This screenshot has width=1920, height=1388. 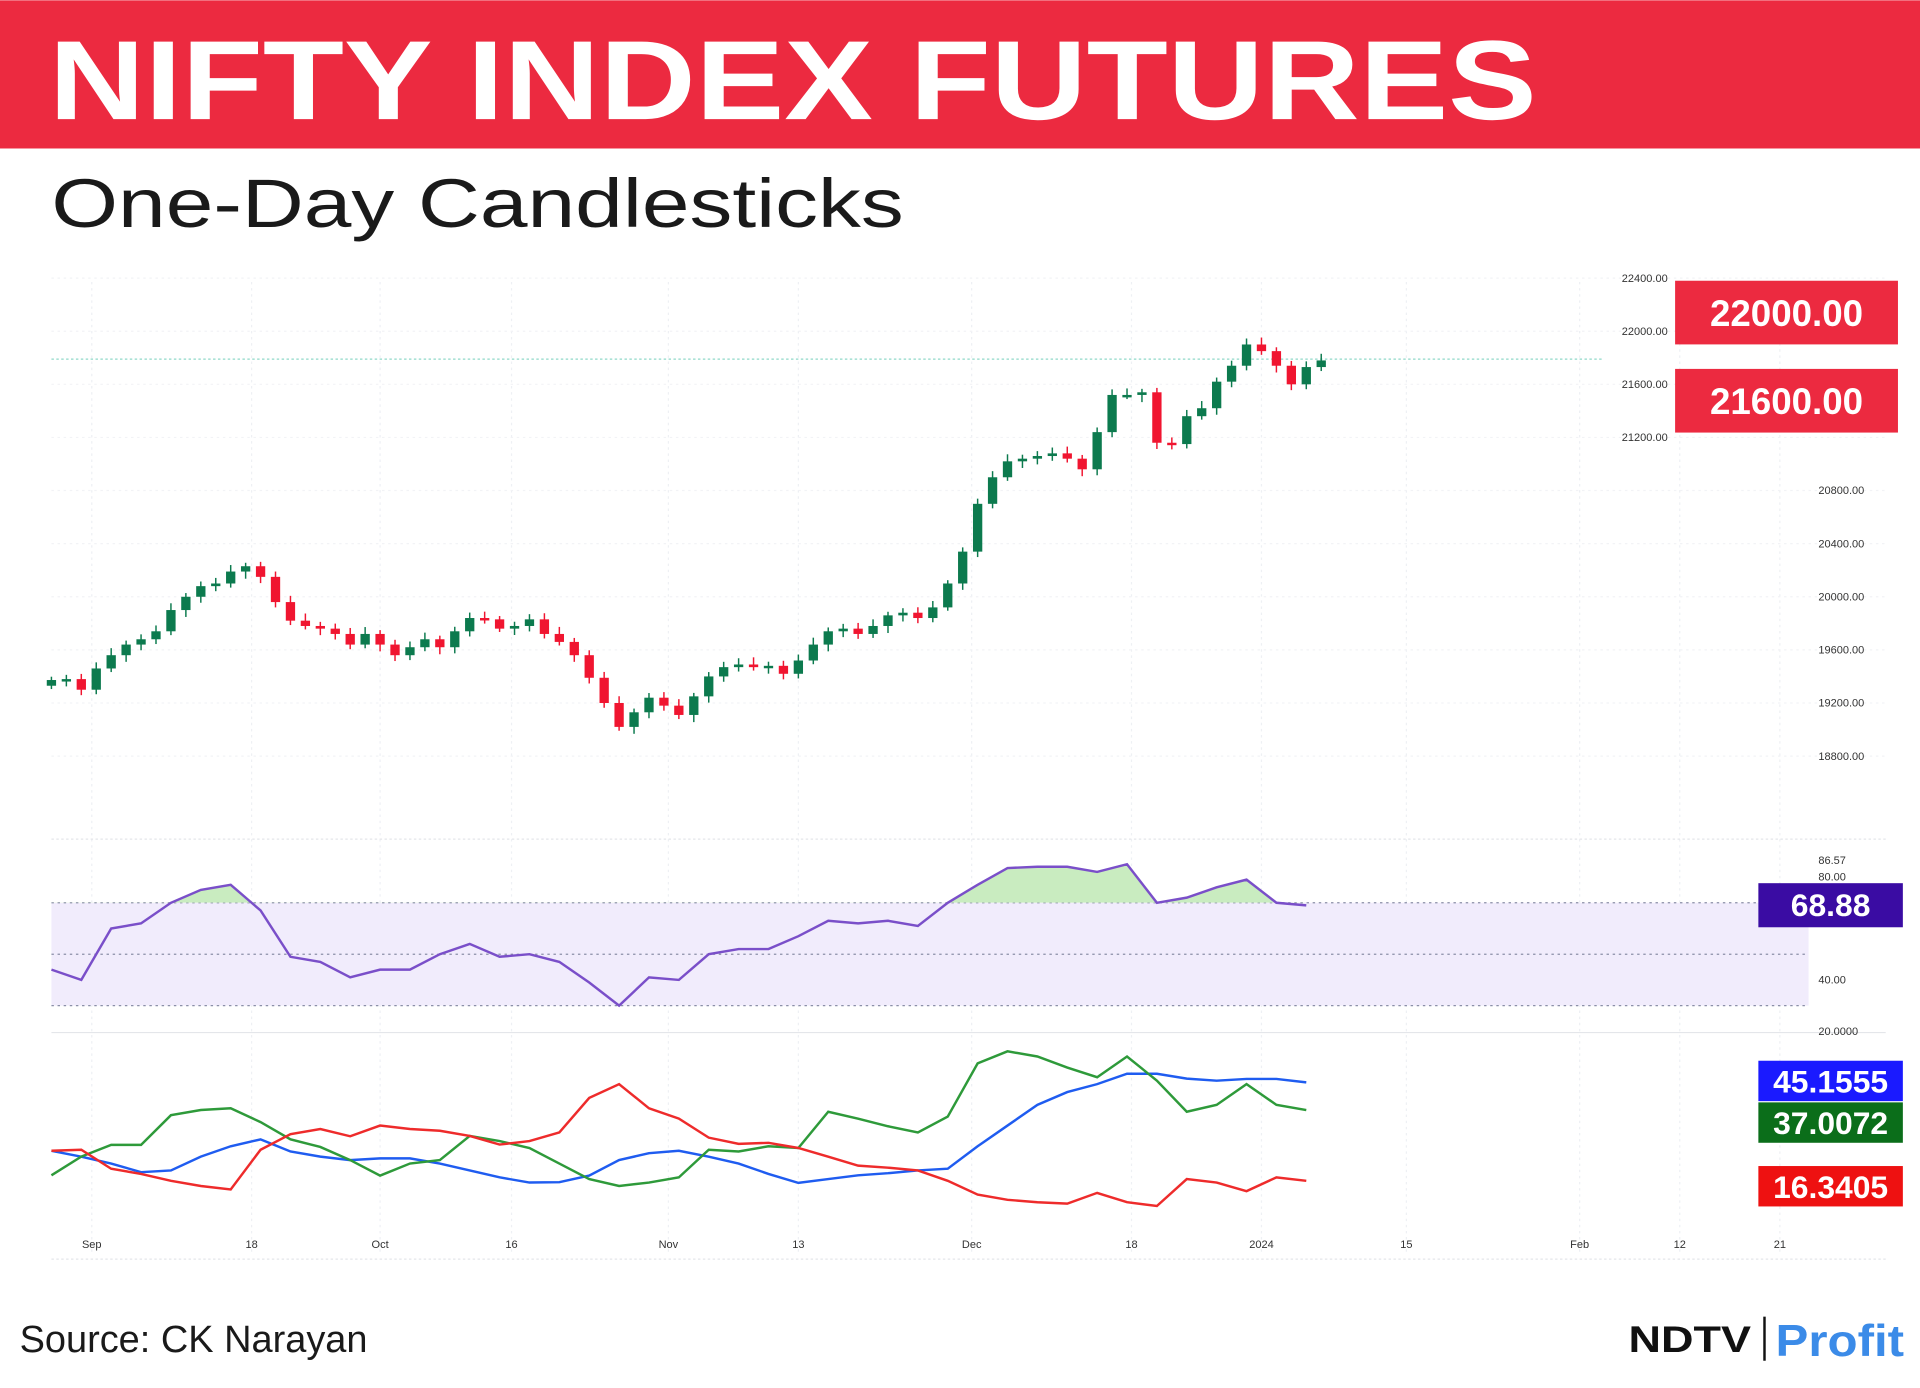 I want to click on svg-text: NDTV, so click(x=1690, y=1339).